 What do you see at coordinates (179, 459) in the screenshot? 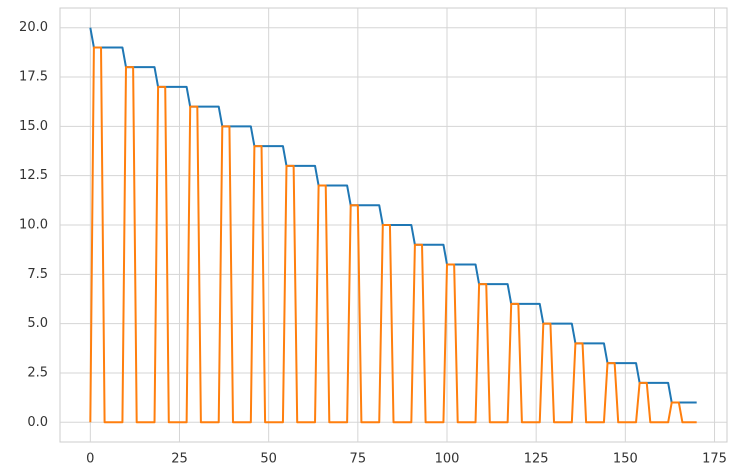
I see `x-tick-label: 25` at bounding box center [179, 459].